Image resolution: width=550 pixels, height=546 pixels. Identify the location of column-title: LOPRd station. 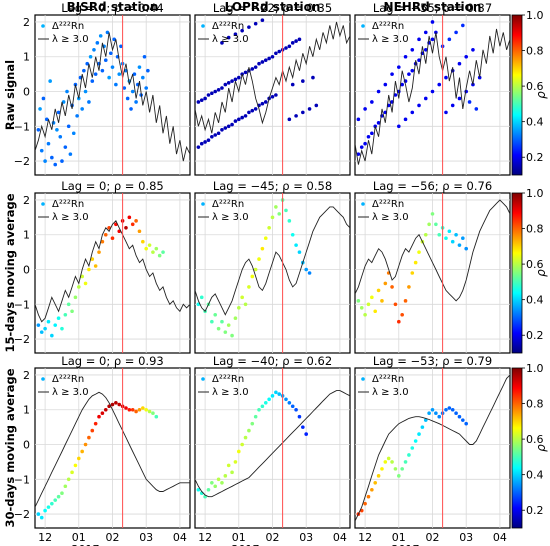
(273, 7).